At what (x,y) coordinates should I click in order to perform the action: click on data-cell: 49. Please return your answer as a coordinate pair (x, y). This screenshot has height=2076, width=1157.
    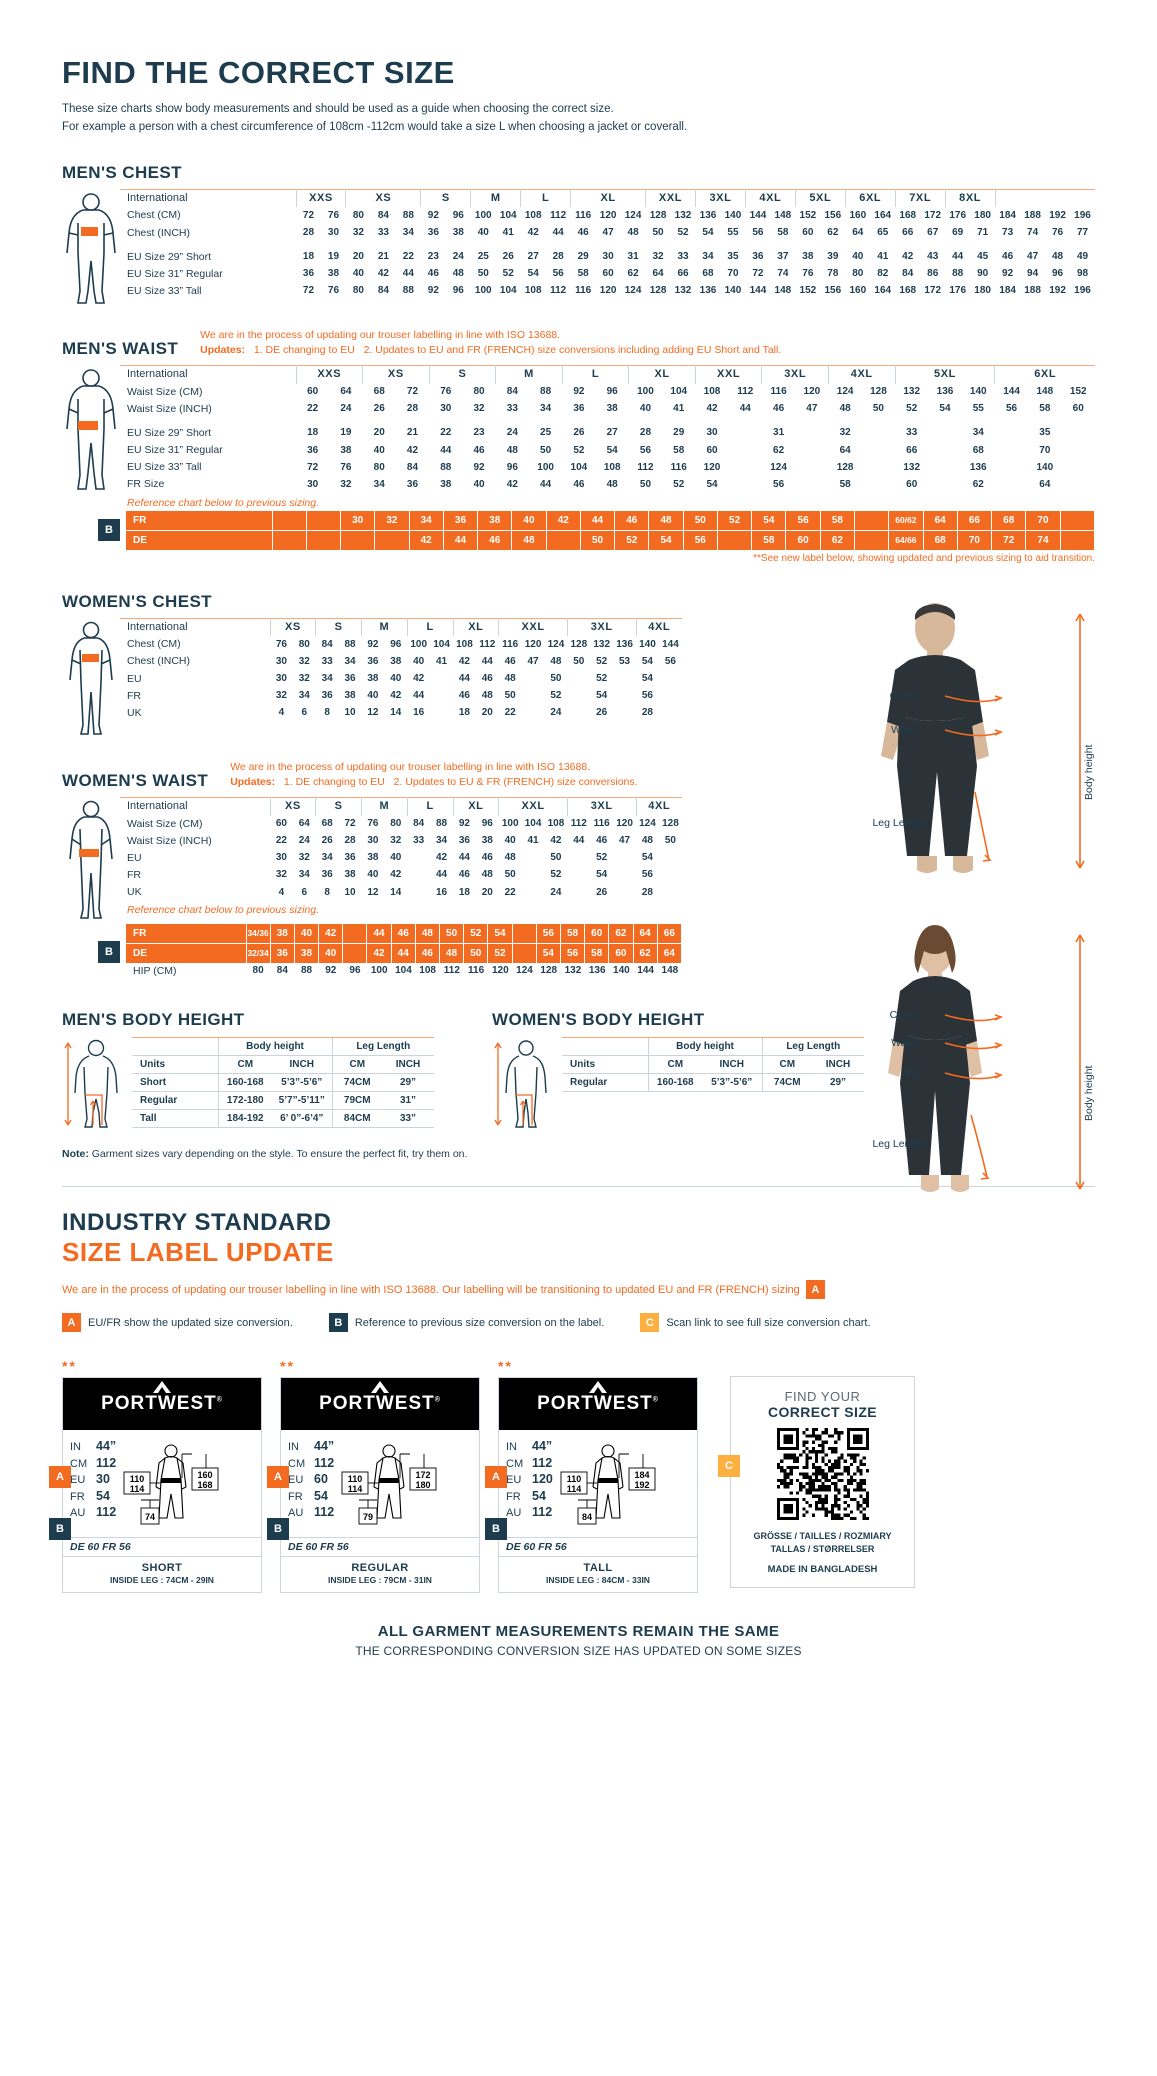
    Looking at the image, I should click on (1082, 256).